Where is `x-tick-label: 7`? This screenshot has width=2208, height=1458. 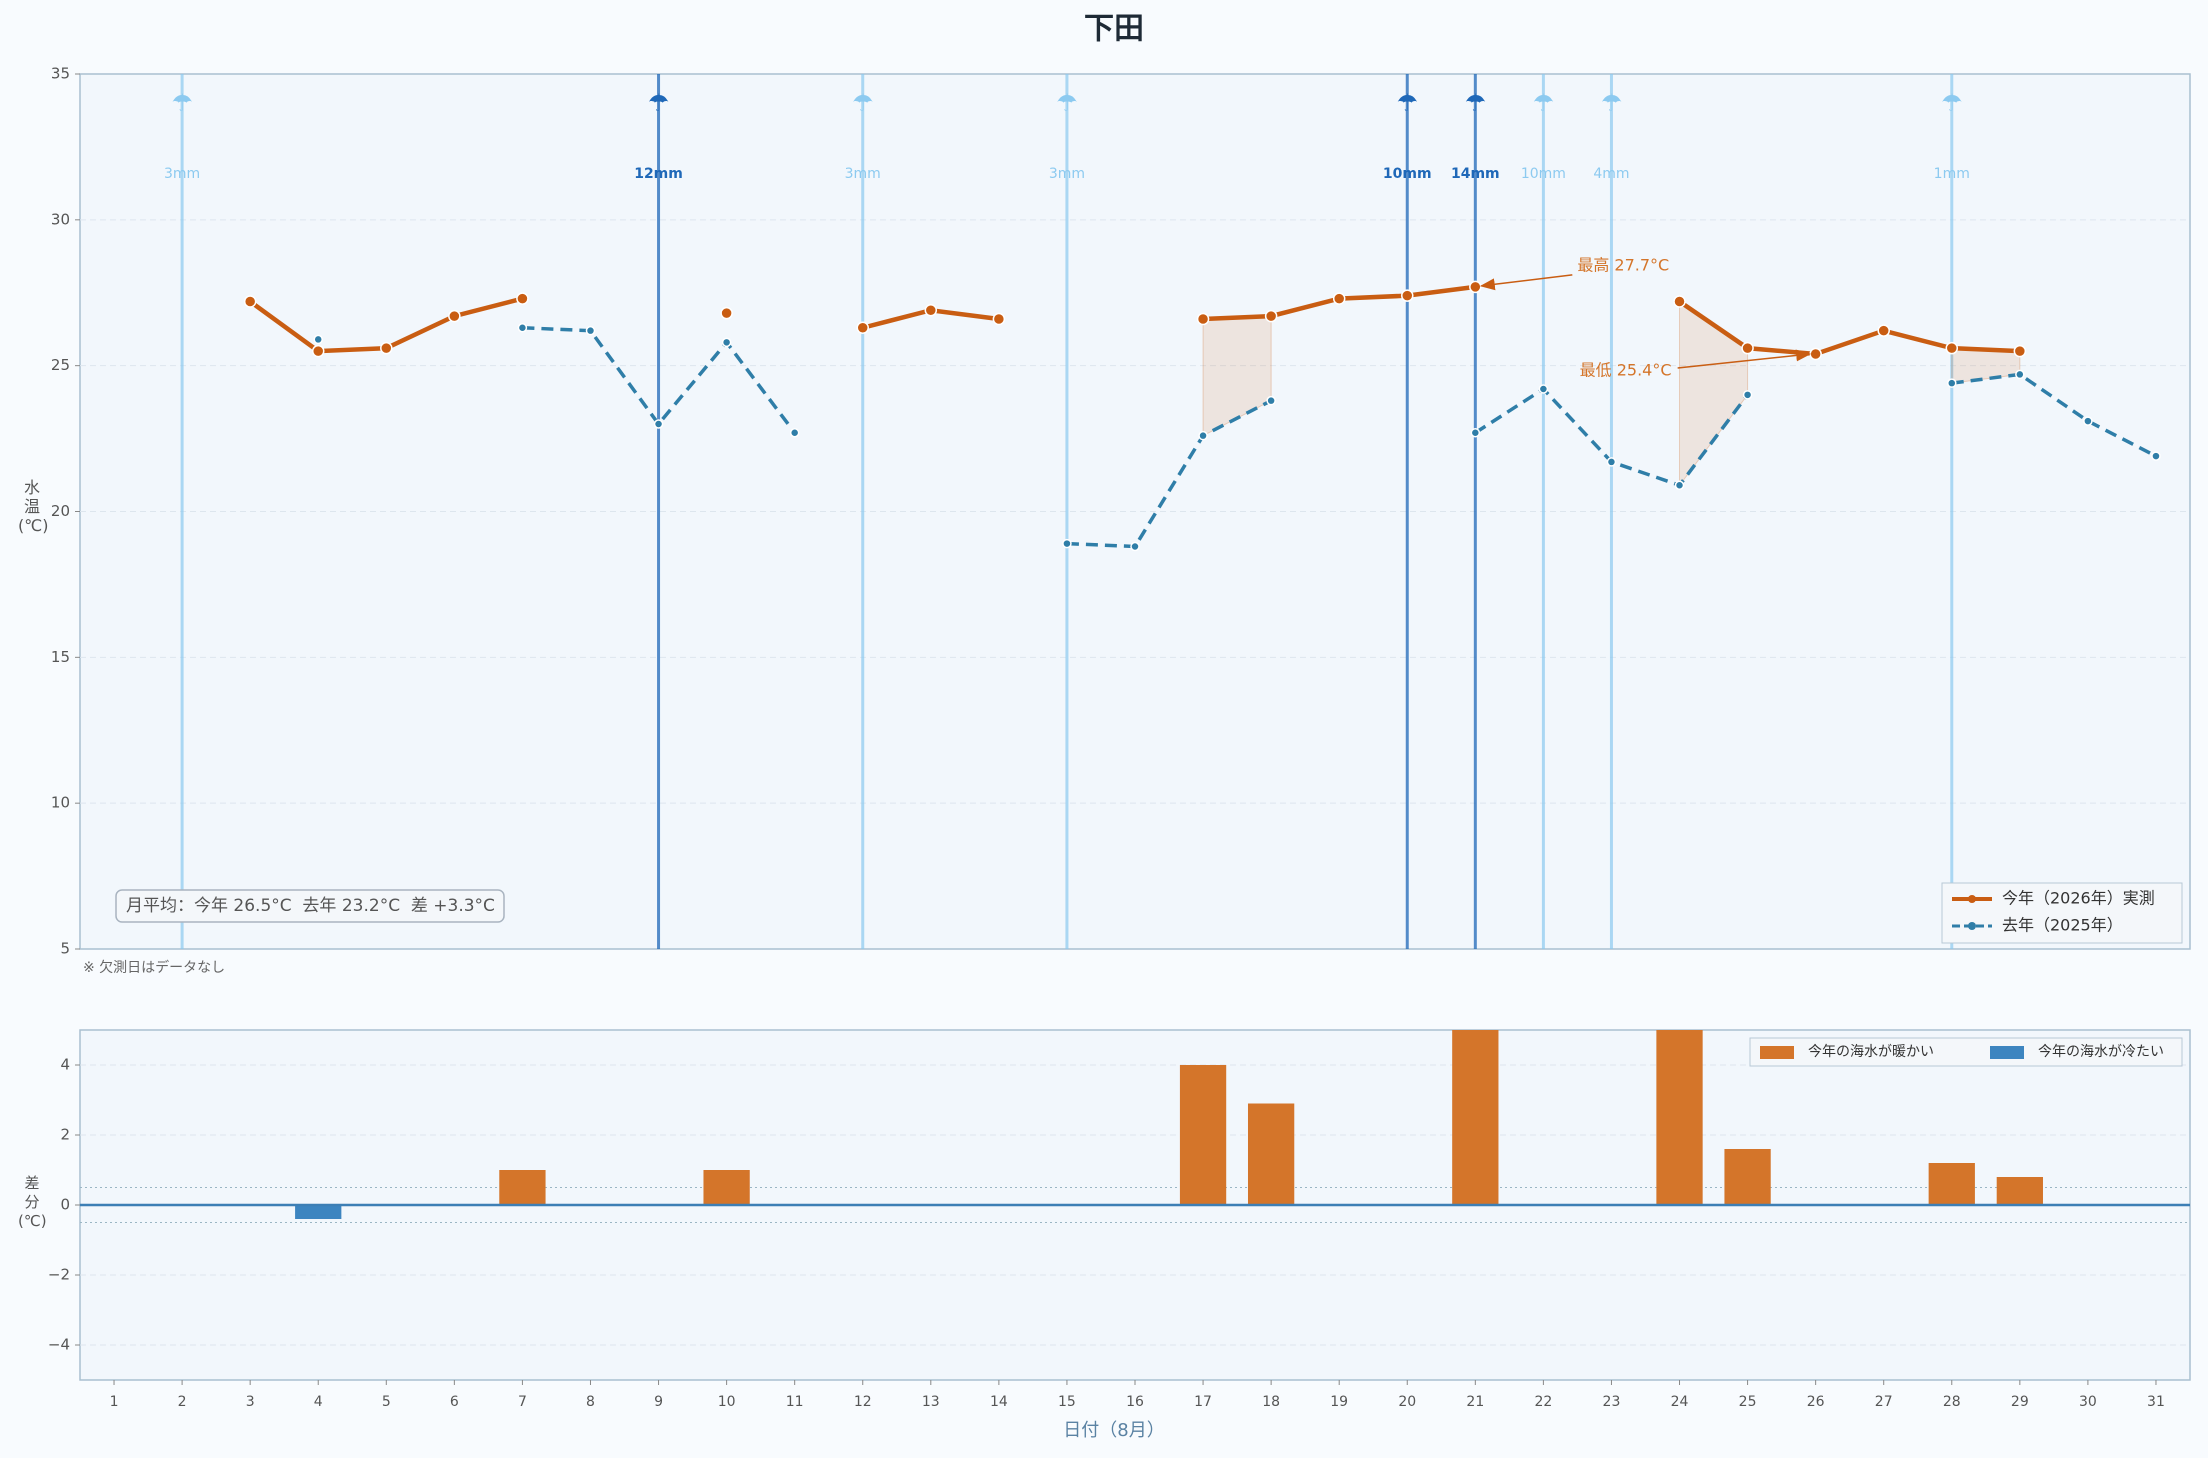
x-tick-label: 7 is located at coordinates (522, 1402).